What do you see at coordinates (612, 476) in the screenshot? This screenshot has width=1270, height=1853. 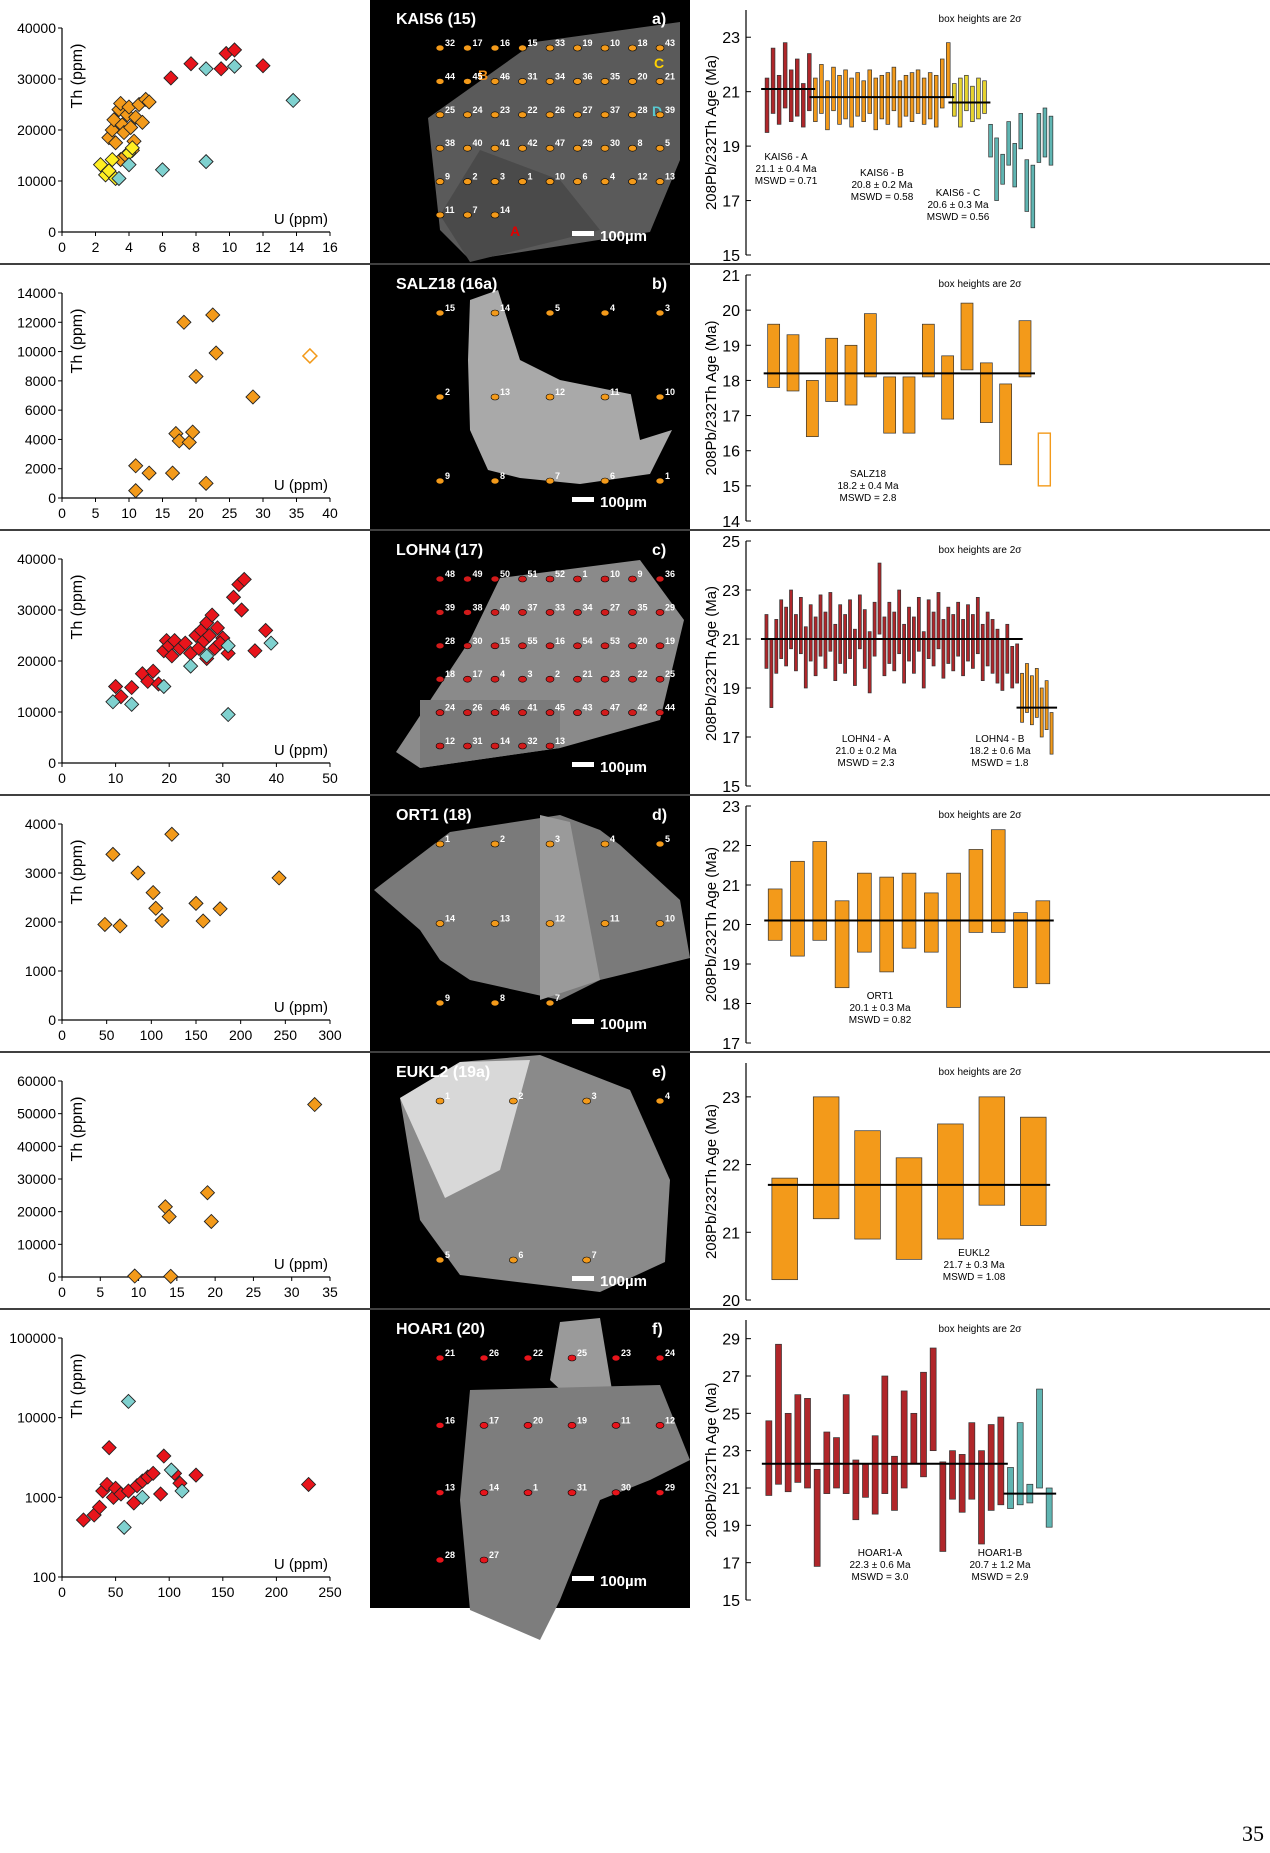 I see `spot-label: 6` at bounding box center [612, 476].